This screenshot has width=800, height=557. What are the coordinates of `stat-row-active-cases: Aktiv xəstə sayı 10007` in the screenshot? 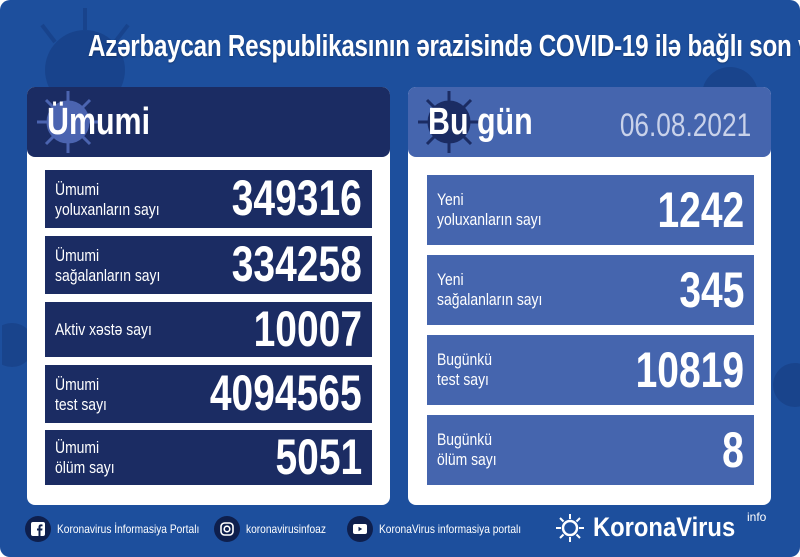 It's located at (208, 329).